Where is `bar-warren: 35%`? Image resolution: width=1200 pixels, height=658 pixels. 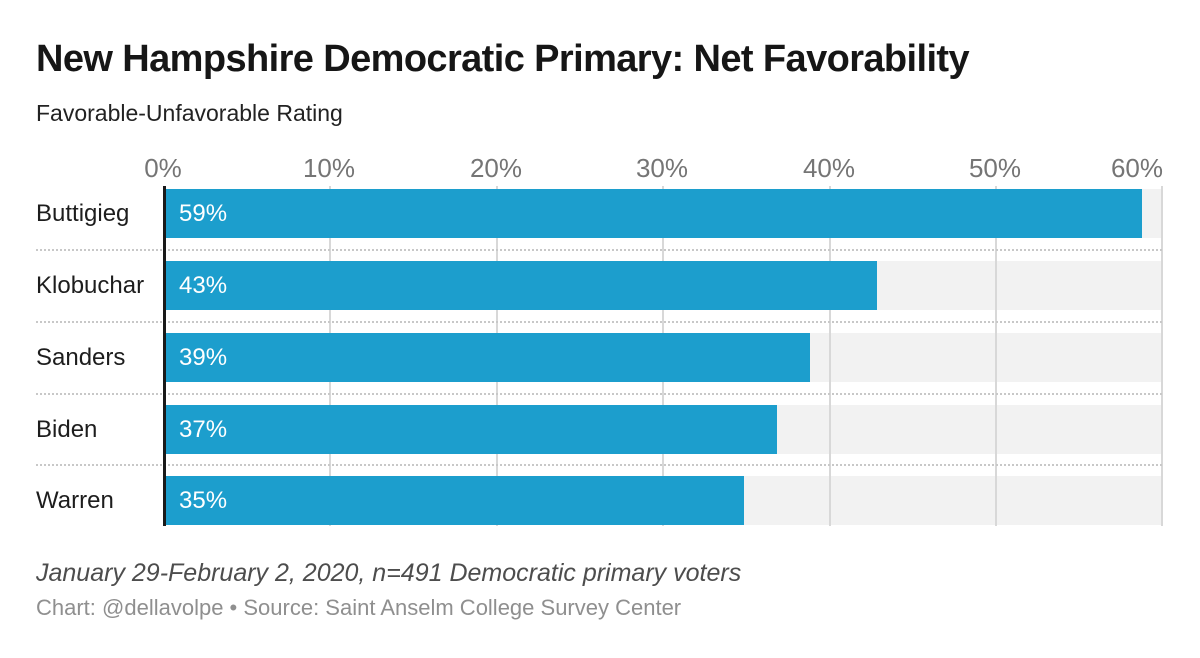 bar-warren: 35% is located at coordinates (453, 500).